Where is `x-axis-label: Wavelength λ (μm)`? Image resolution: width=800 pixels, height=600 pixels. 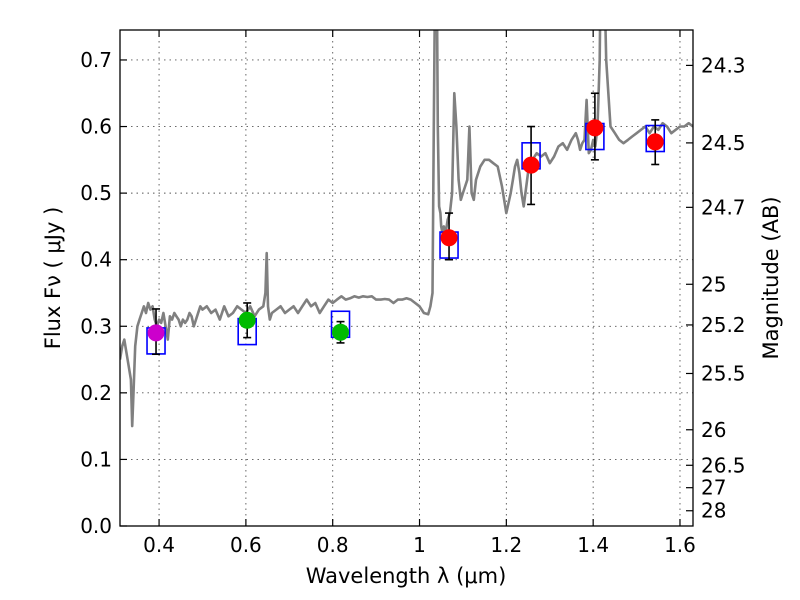 x-axis-label: Wavelength λ (μm) is located at coordinates (406, 576).